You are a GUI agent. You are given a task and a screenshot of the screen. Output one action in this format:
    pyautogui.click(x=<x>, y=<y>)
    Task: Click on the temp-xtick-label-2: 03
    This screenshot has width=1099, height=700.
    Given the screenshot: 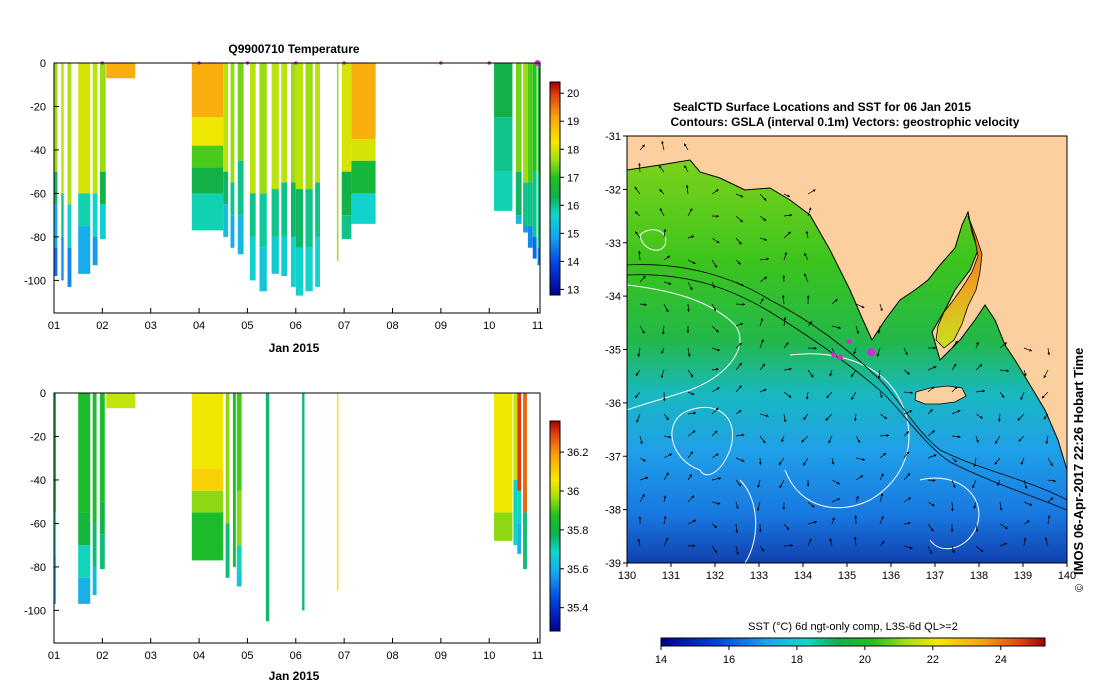 What is the action you would take?
    pyautogui.click(x=151, y=326)
    